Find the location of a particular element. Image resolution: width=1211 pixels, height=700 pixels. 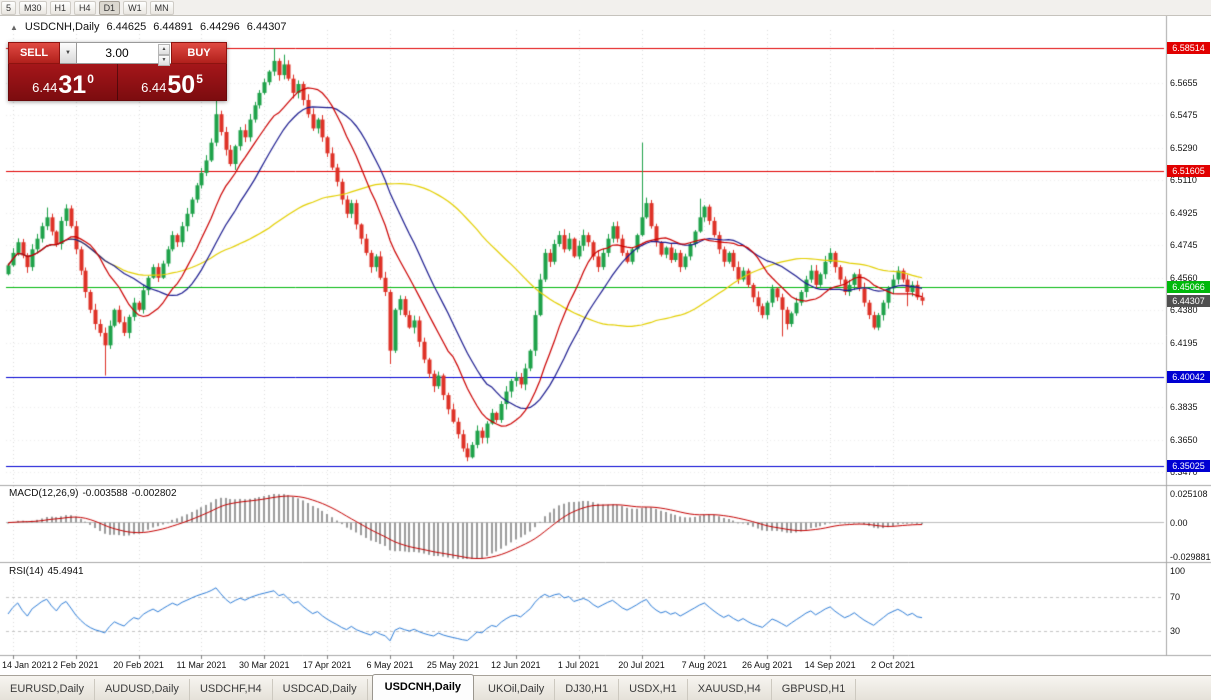

ohlc-low: 6.44296 is located at coordinates (220, 27).